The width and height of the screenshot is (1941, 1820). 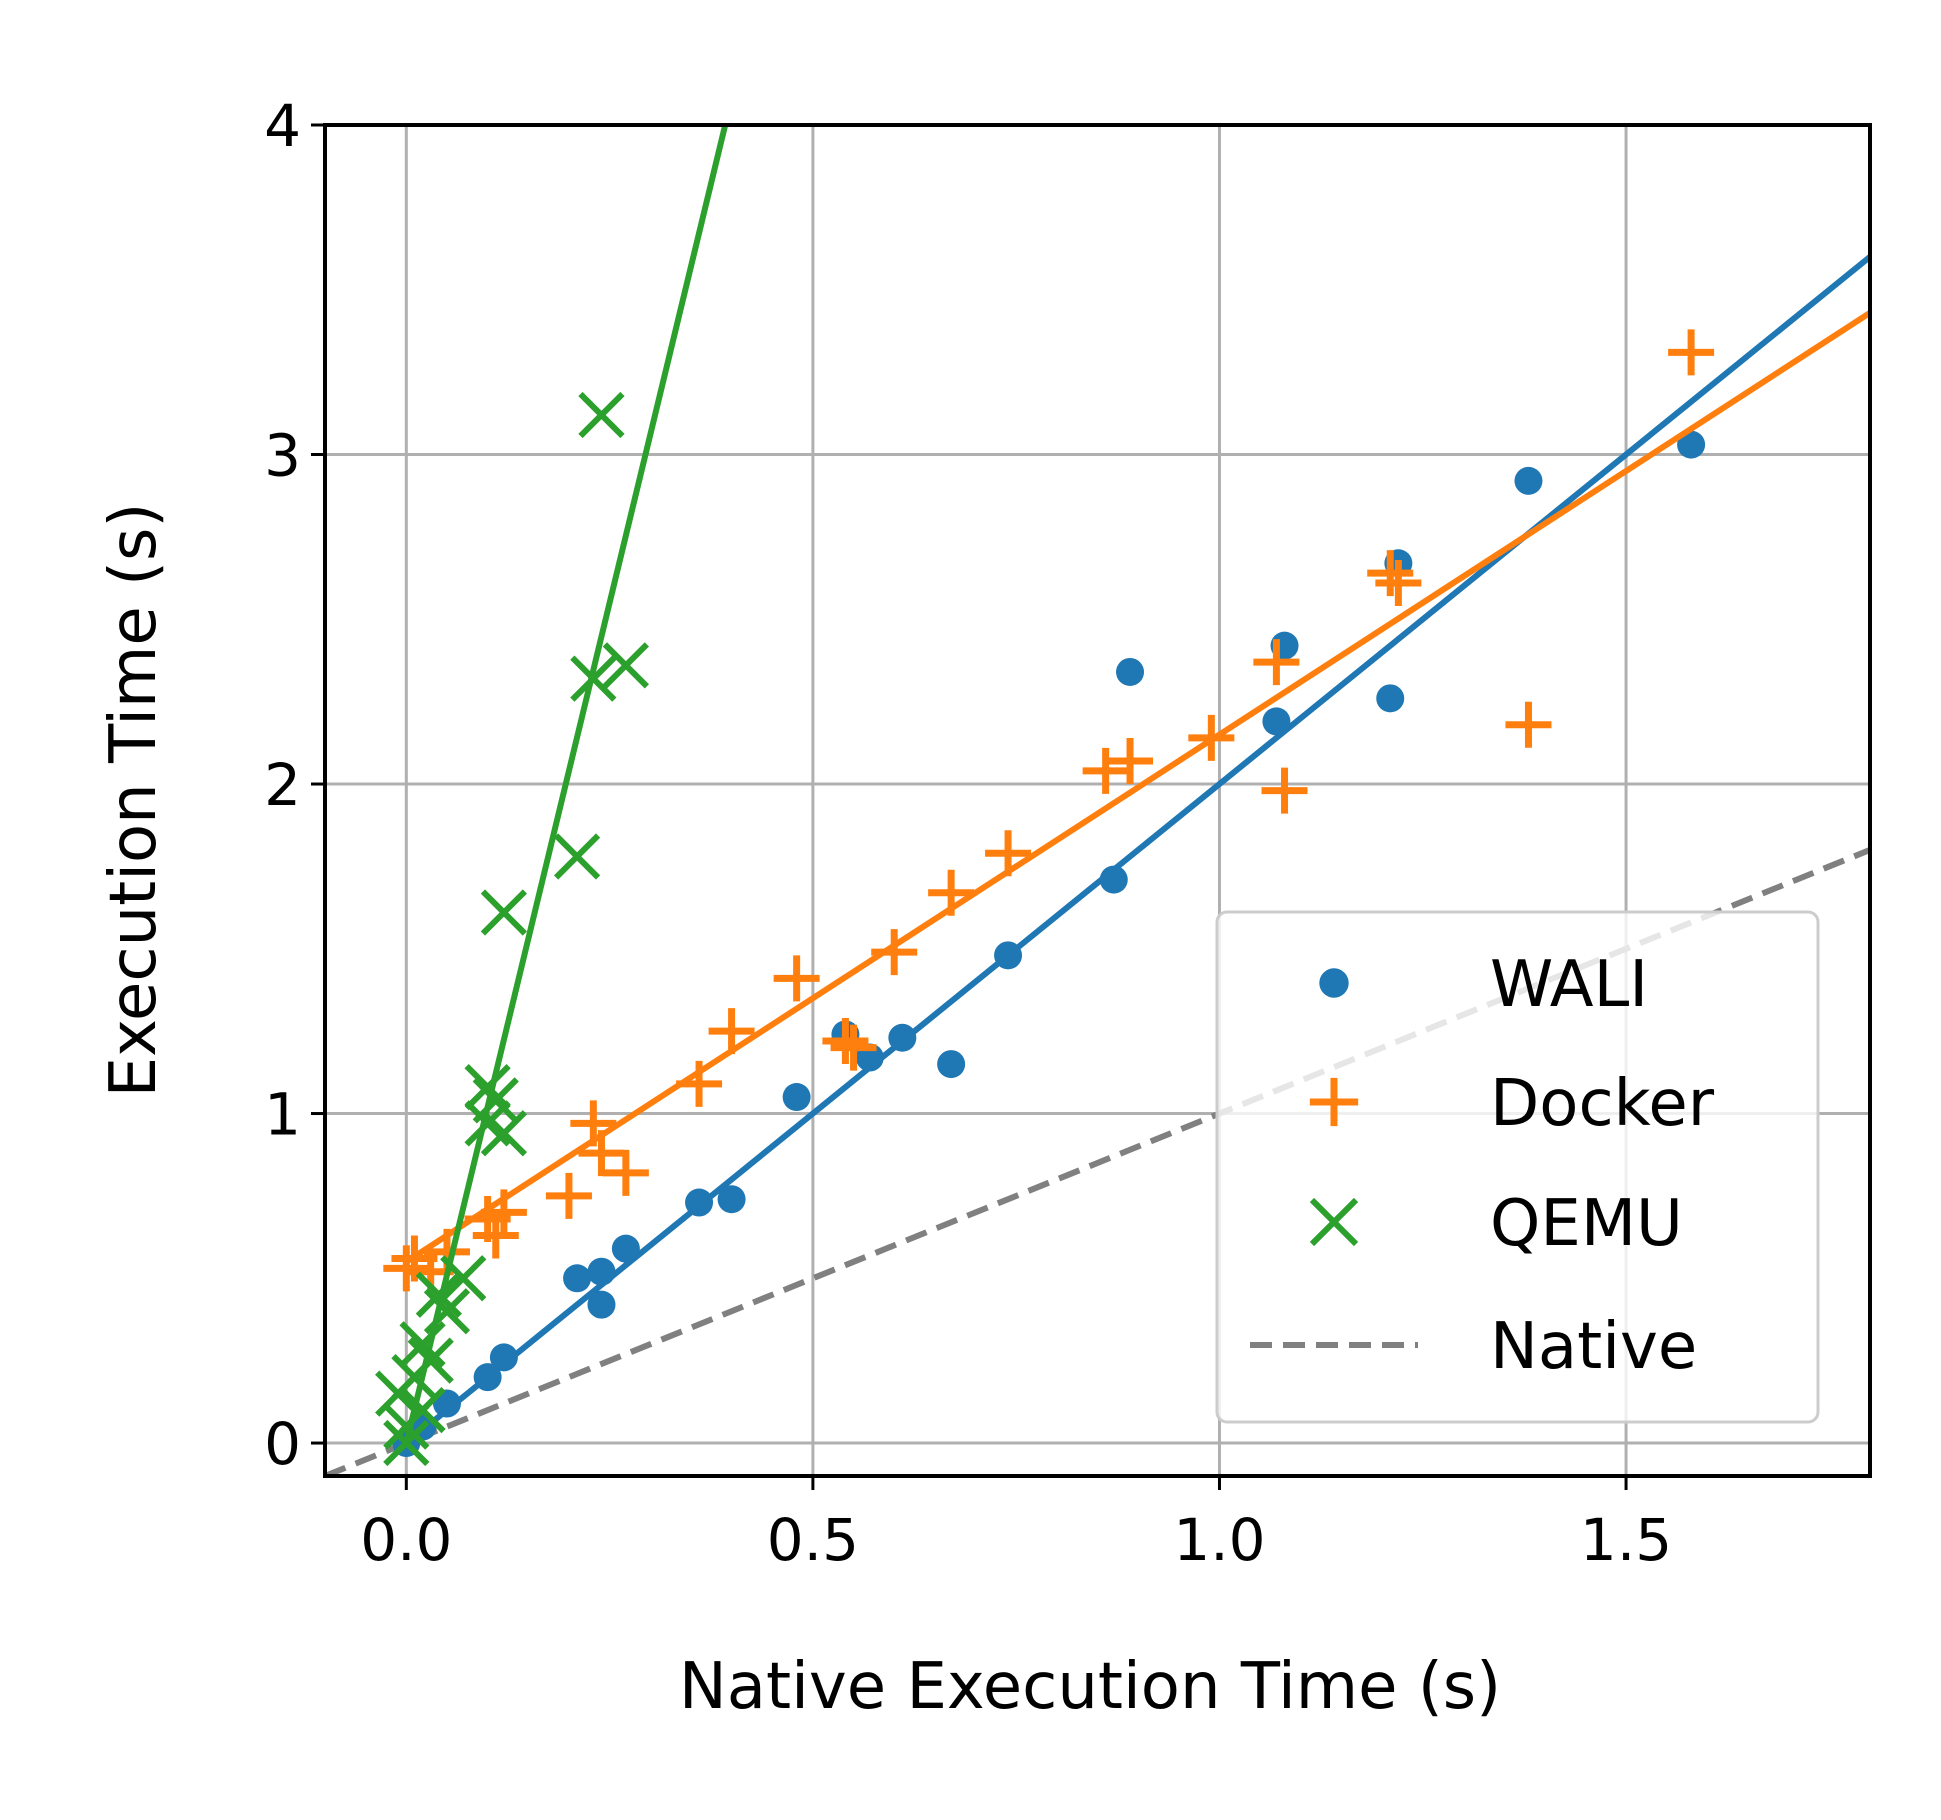 I want to click on qemu-fit-line, so click(x=566, y=784).